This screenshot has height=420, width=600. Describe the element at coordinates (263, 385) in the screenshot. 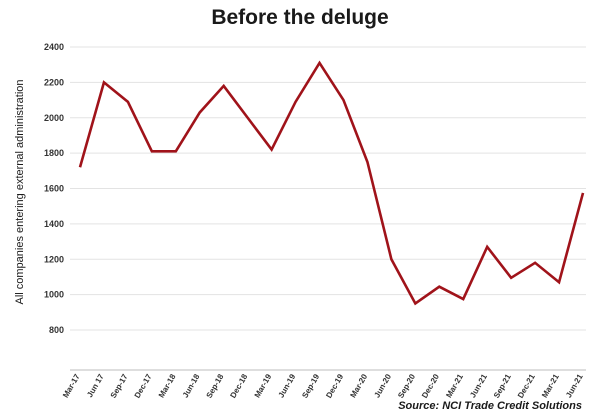

I see `x-tick-label: Mar-19` at that location.